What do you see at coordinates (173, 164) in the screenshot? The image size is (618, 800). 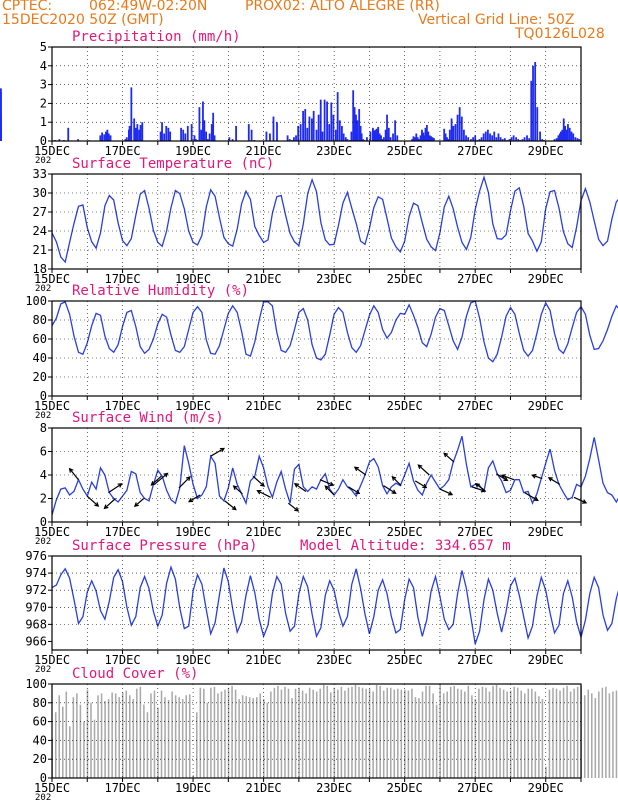 I see `panel-title: Surface Temperature (nC)` at bounding box center [173, 164].